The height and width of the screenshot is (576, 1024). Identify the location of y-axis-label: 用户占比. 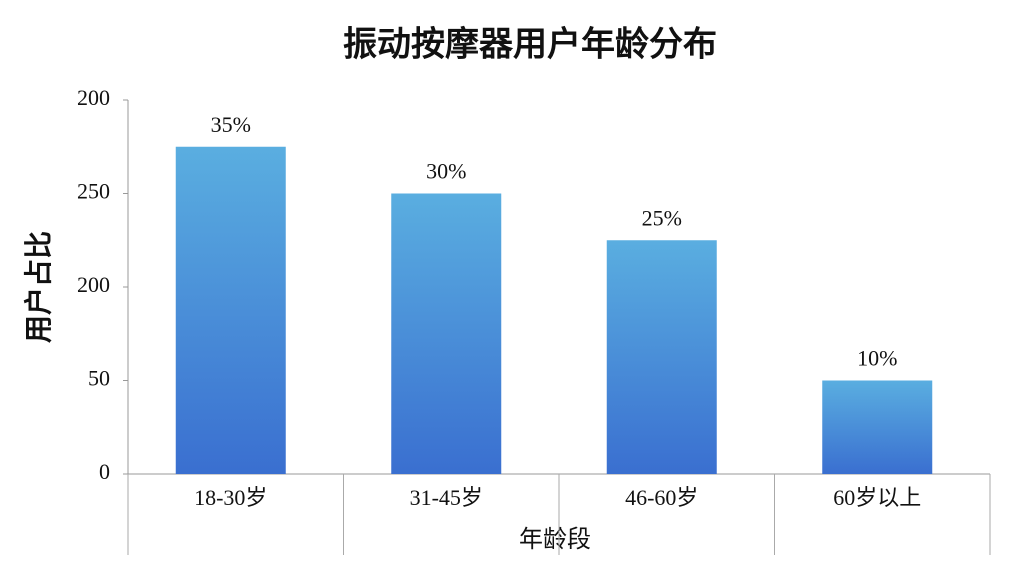
(38, 287).